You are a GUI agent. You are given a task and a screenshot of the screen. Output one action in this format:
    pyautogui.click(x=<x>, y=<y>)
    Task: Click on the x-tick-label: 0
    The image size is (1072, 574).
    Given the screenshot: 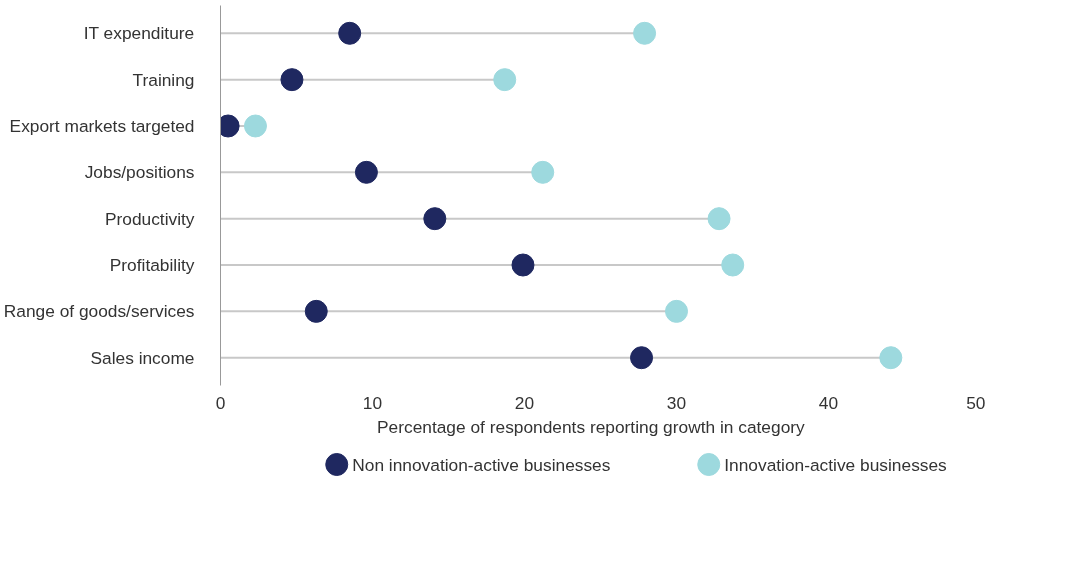 What is the action you would take?
    pyautogui.click(x=220, y=402)
    